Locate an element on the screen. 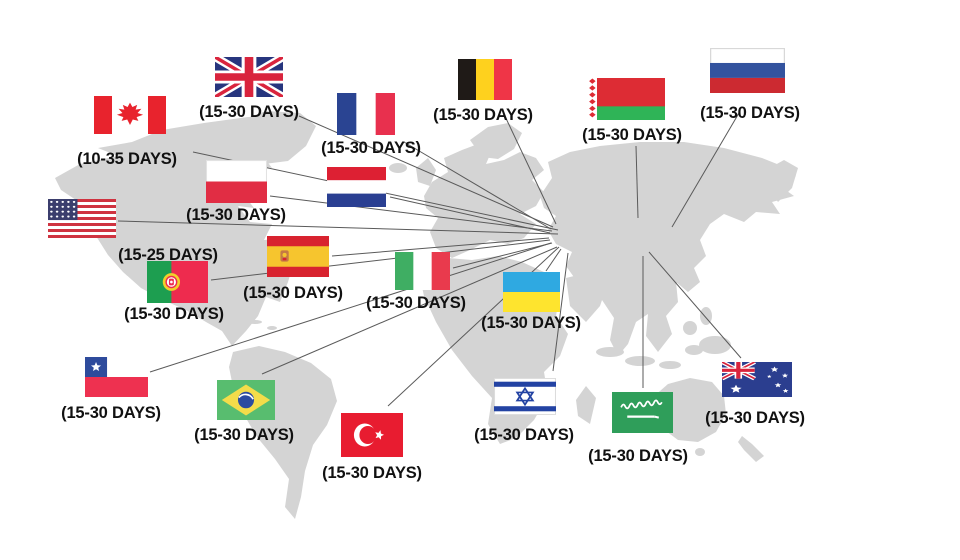 The image size is (960, 560). france-flag-icon is located at coordinates (366, 114).